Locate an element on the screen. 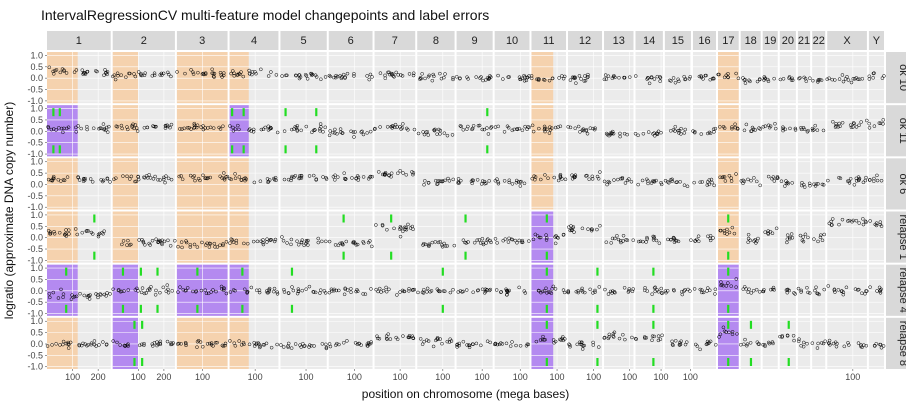 This screenshot has height=410, width=906. x-axis-title: position on chromosome (mega bases) is located at coordinates (465, 394).